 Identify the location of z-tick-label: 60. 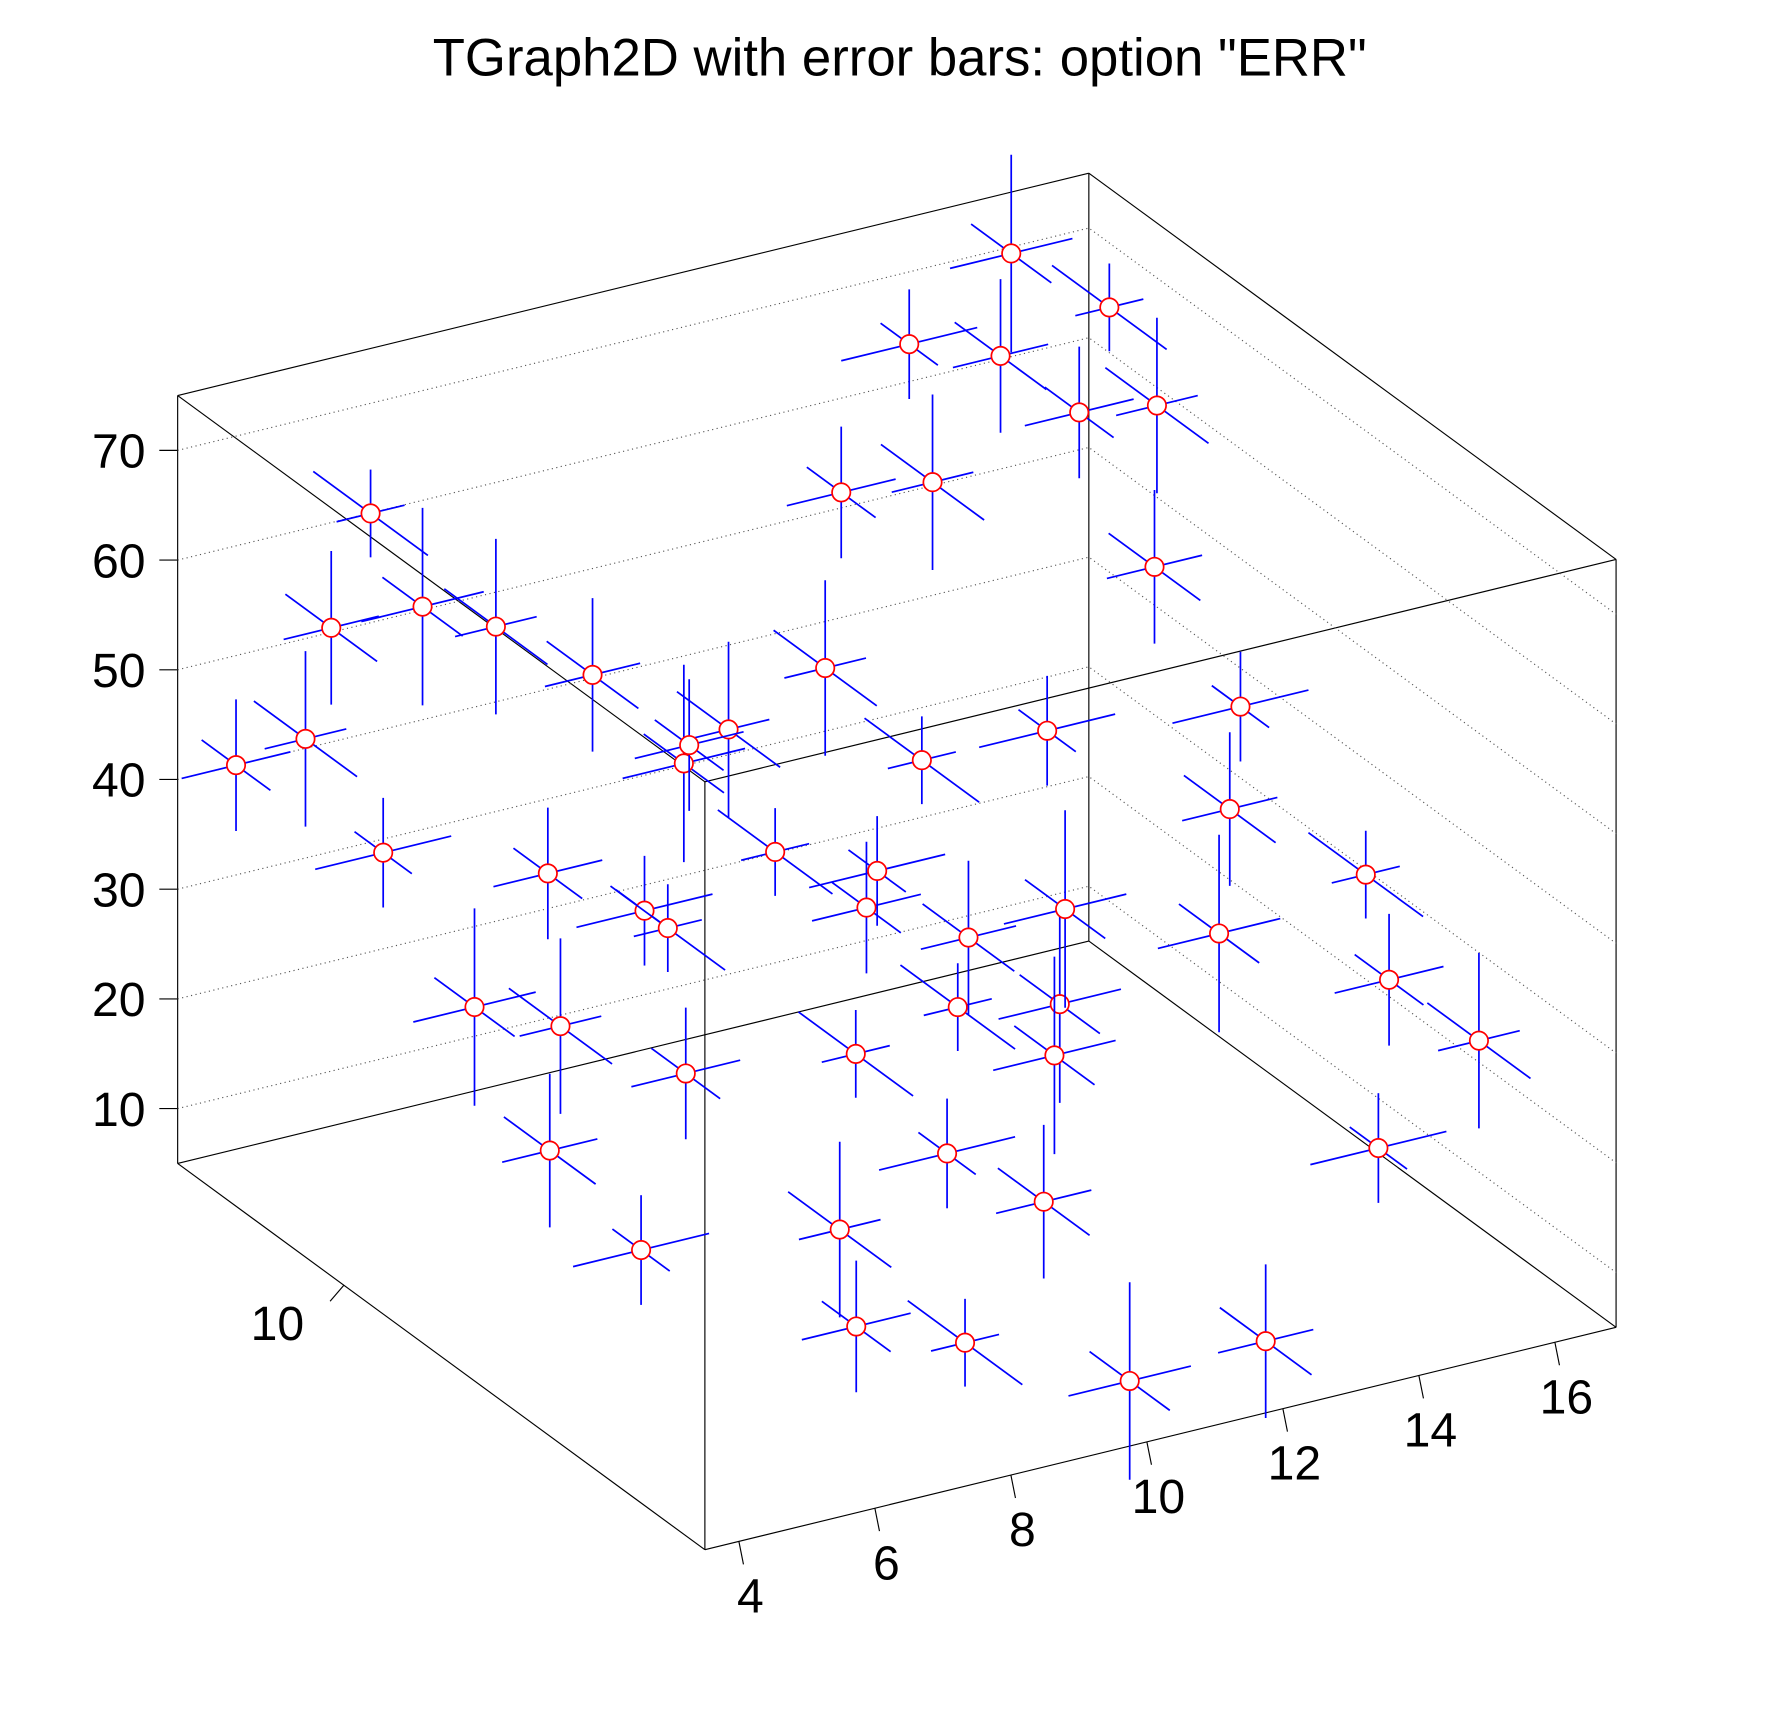
(119, 561).